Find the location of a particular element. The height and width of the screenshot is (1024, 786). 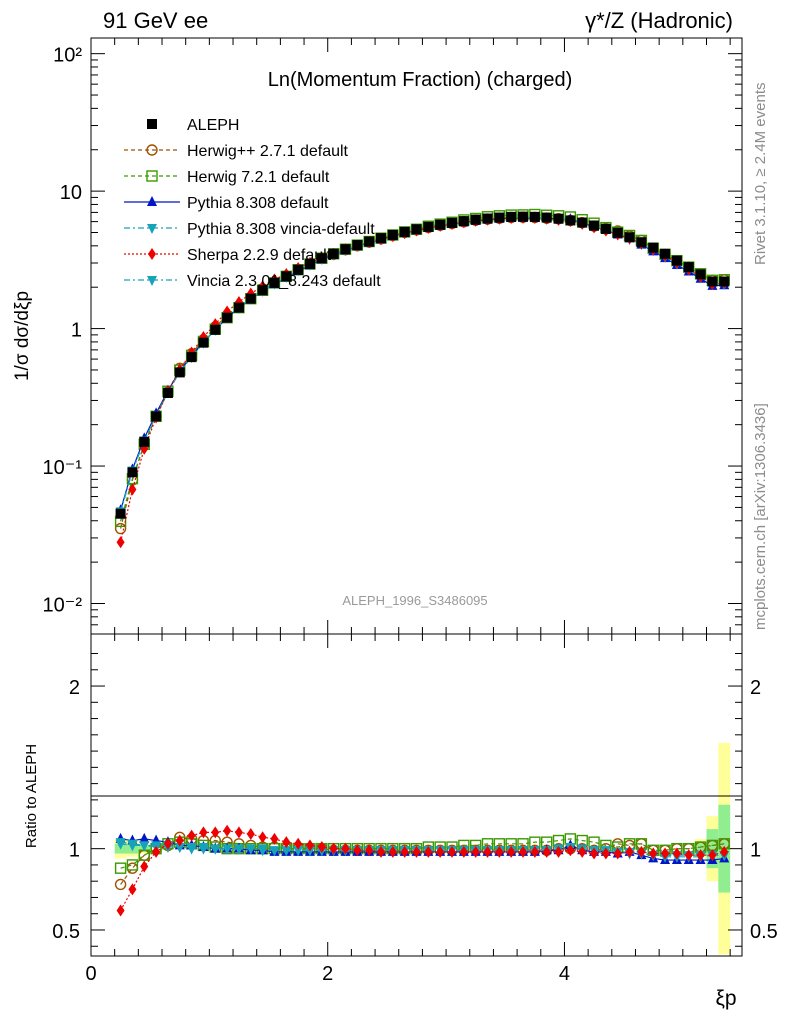

y-tick-label: 10² is located at coordinates (67, 56).